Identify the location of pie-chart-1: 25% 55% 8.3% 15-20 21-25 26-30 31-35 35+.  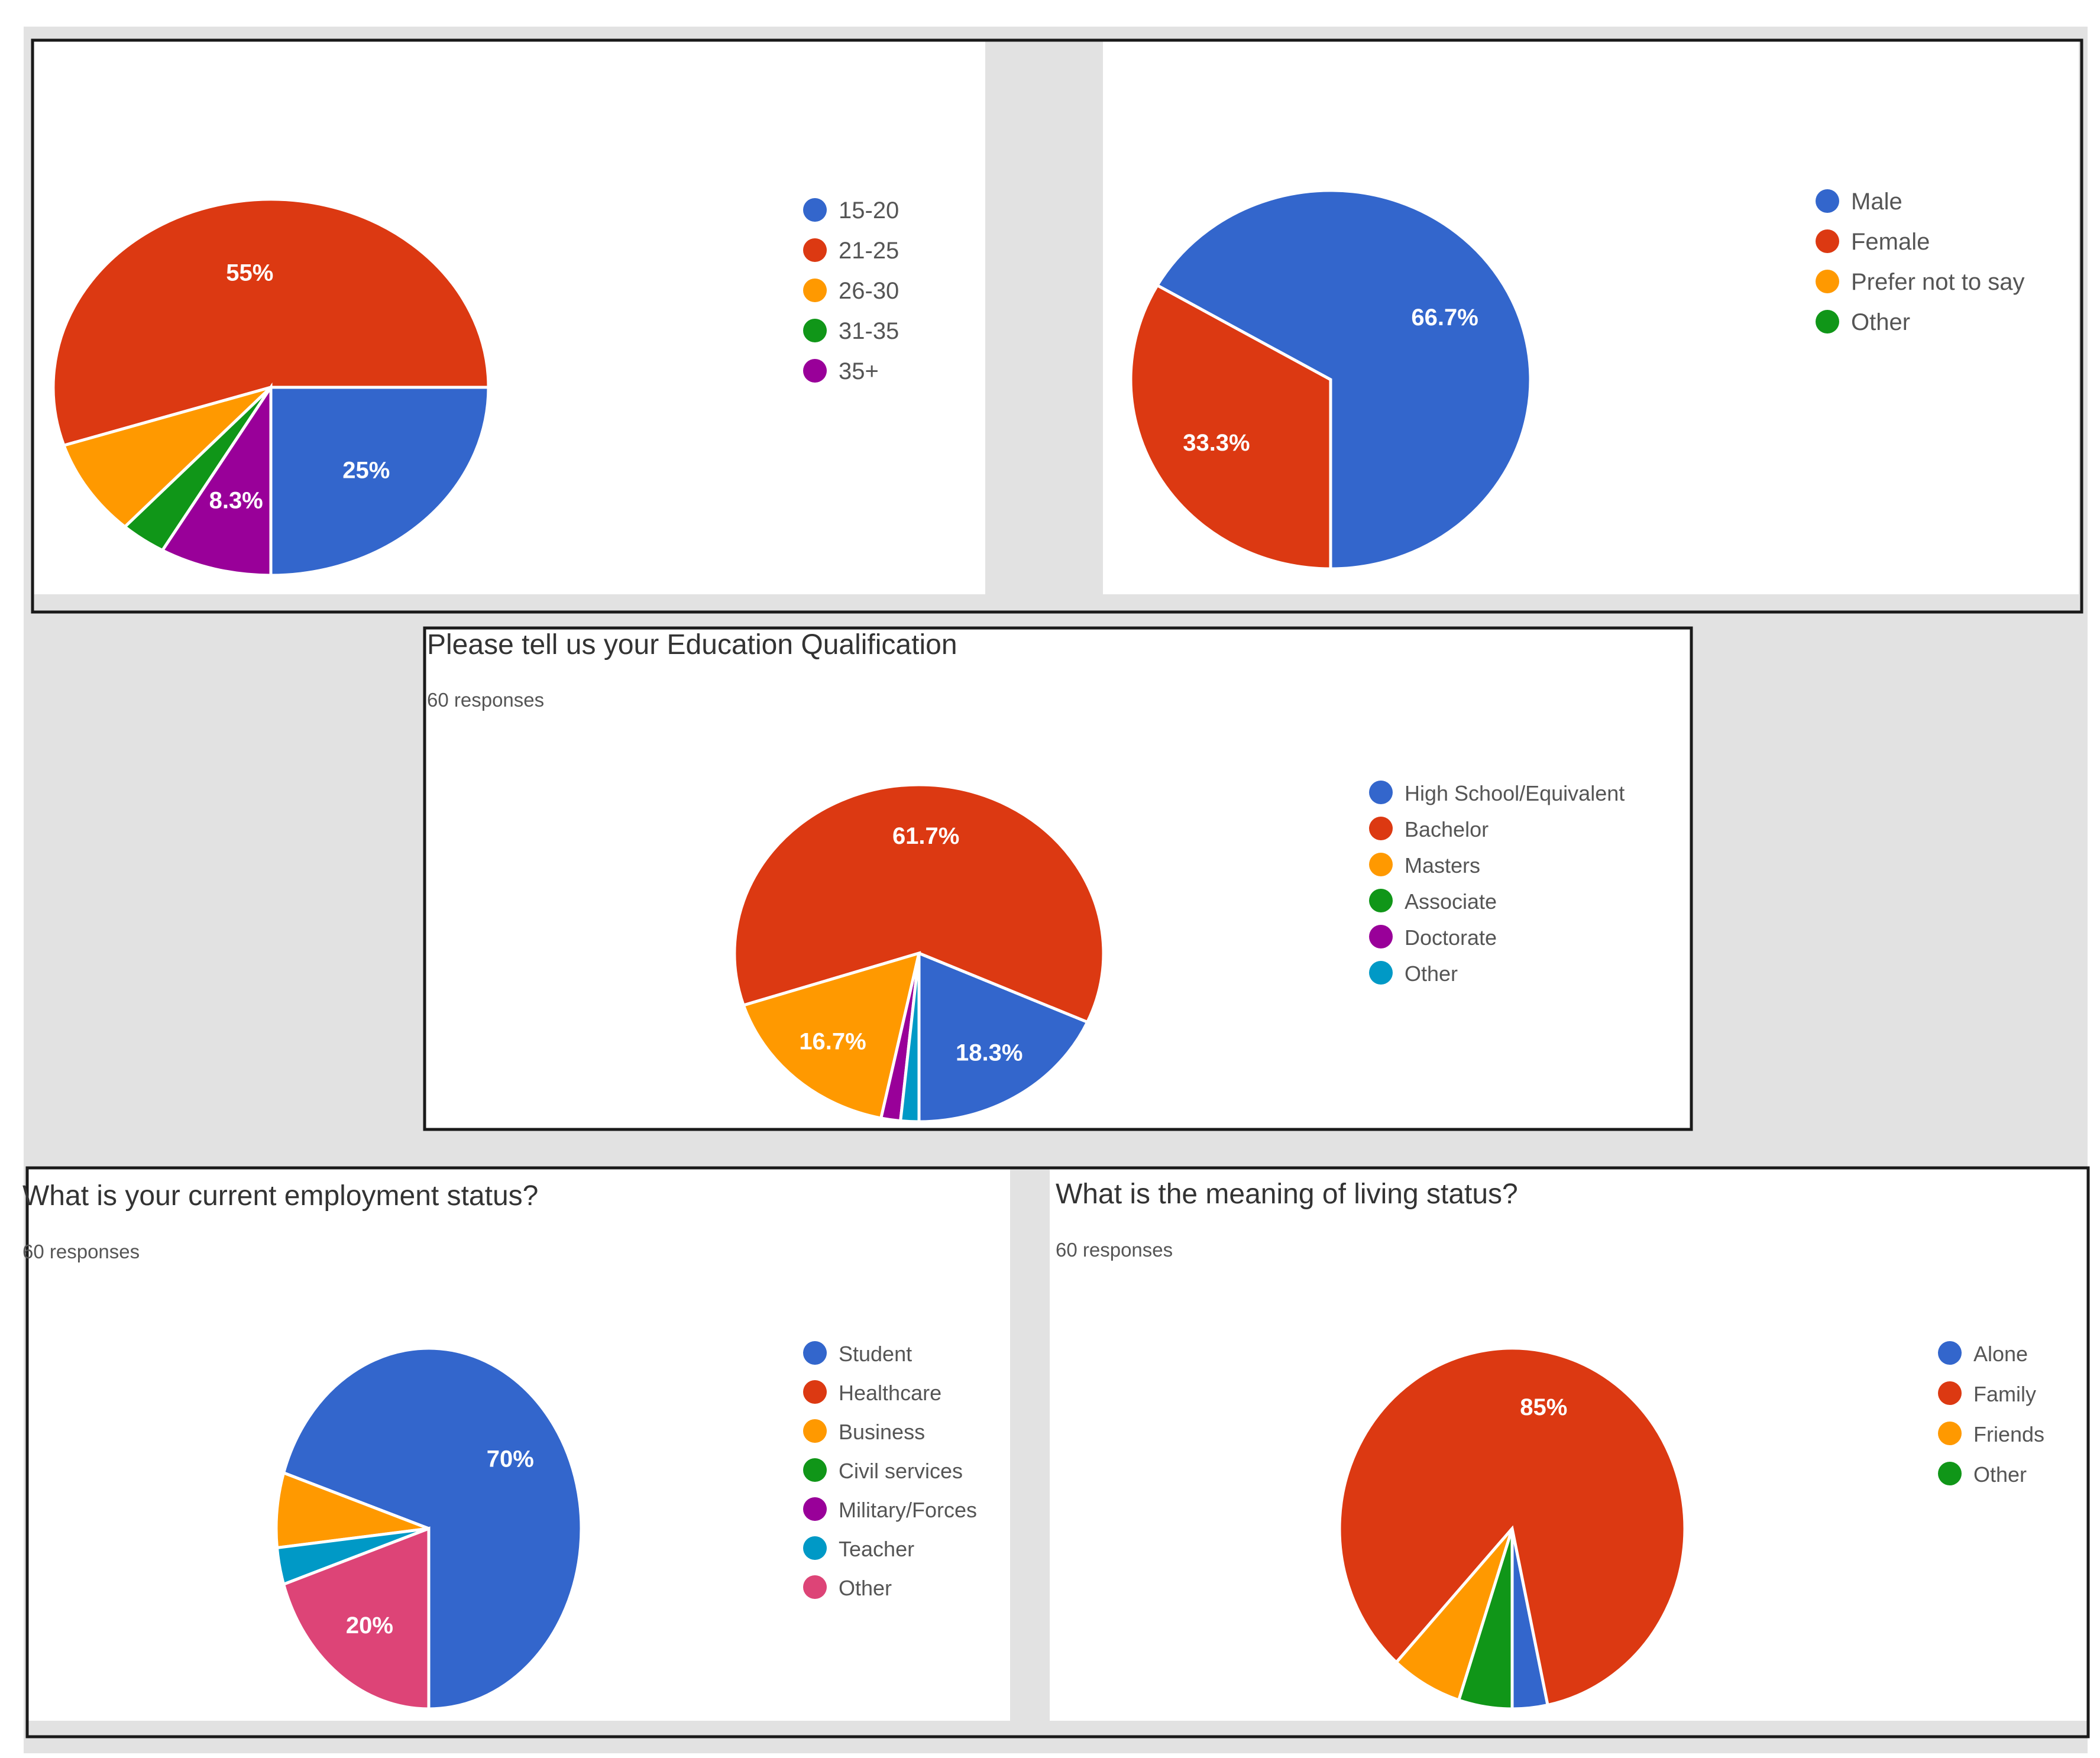
(475, 387).